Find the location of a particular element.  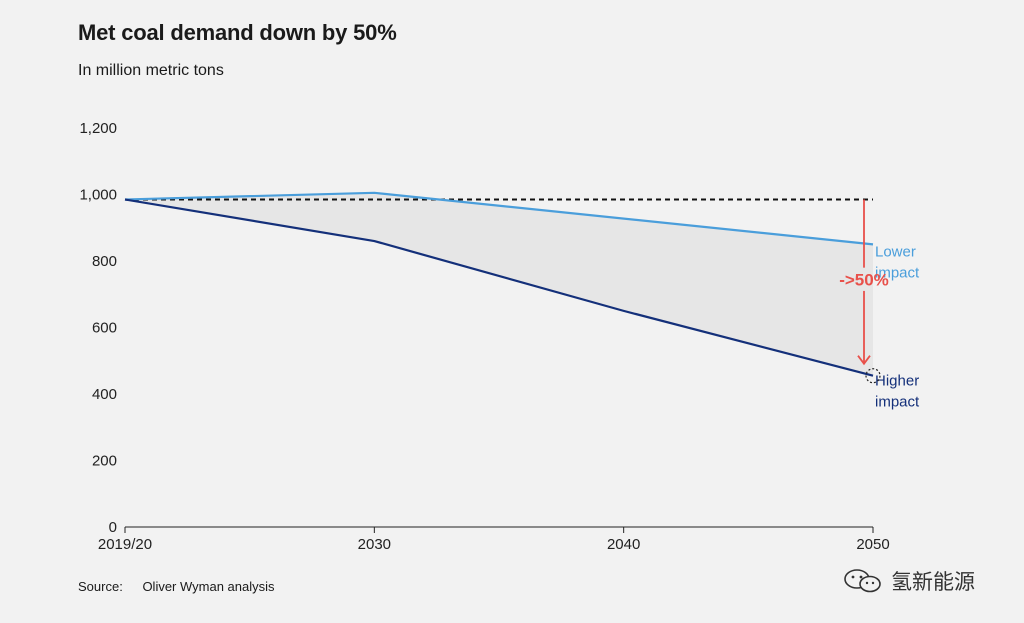

watermark: 氢新能源 is located at coordinates (909, 581).